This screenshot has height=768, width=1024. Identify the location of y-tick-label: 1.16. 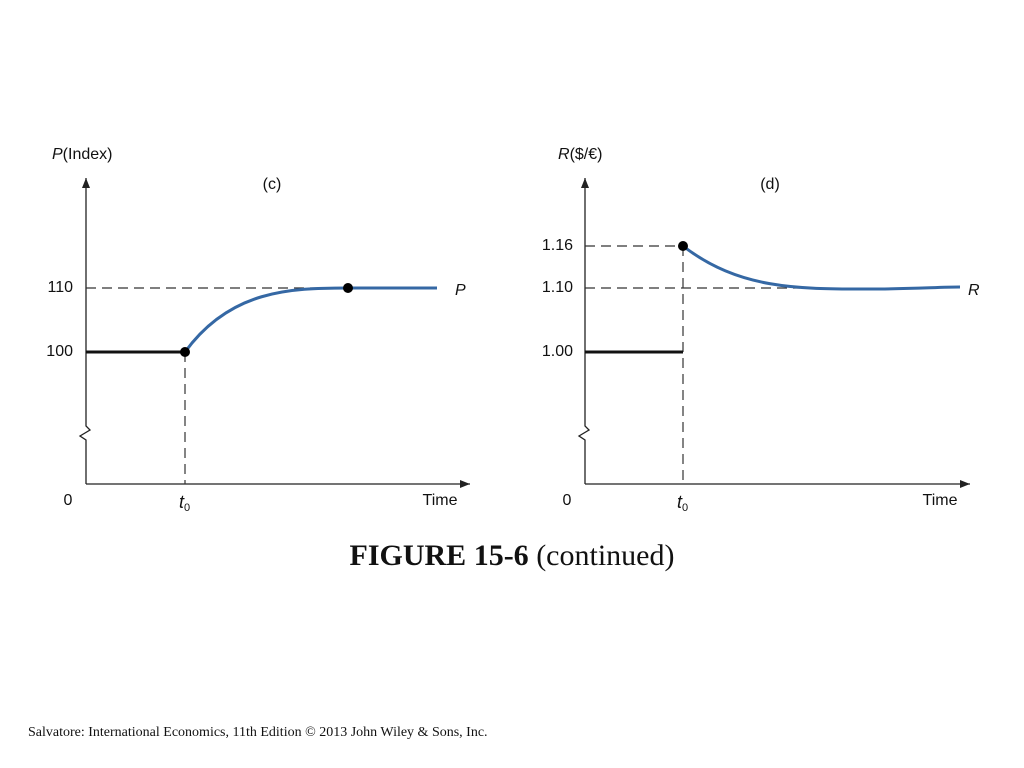
(557, 245).